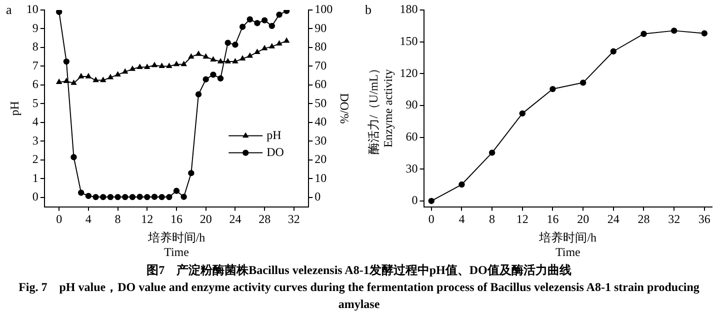  Describe the element at coordinates (35, 65) in the screenshot. I see `y-tick-label: 7` at that location.